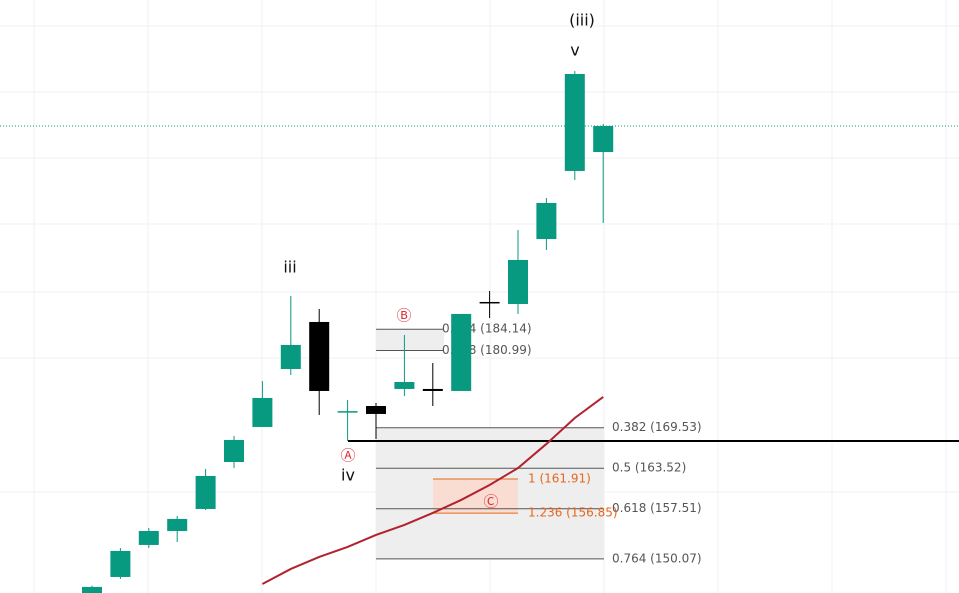 The height and width of the screenshot is (593, 959). What do you see at coordinates (403, 316) in the screenshot?
I see `wave-label: Ⓑ` at bounding box center [403, 316].